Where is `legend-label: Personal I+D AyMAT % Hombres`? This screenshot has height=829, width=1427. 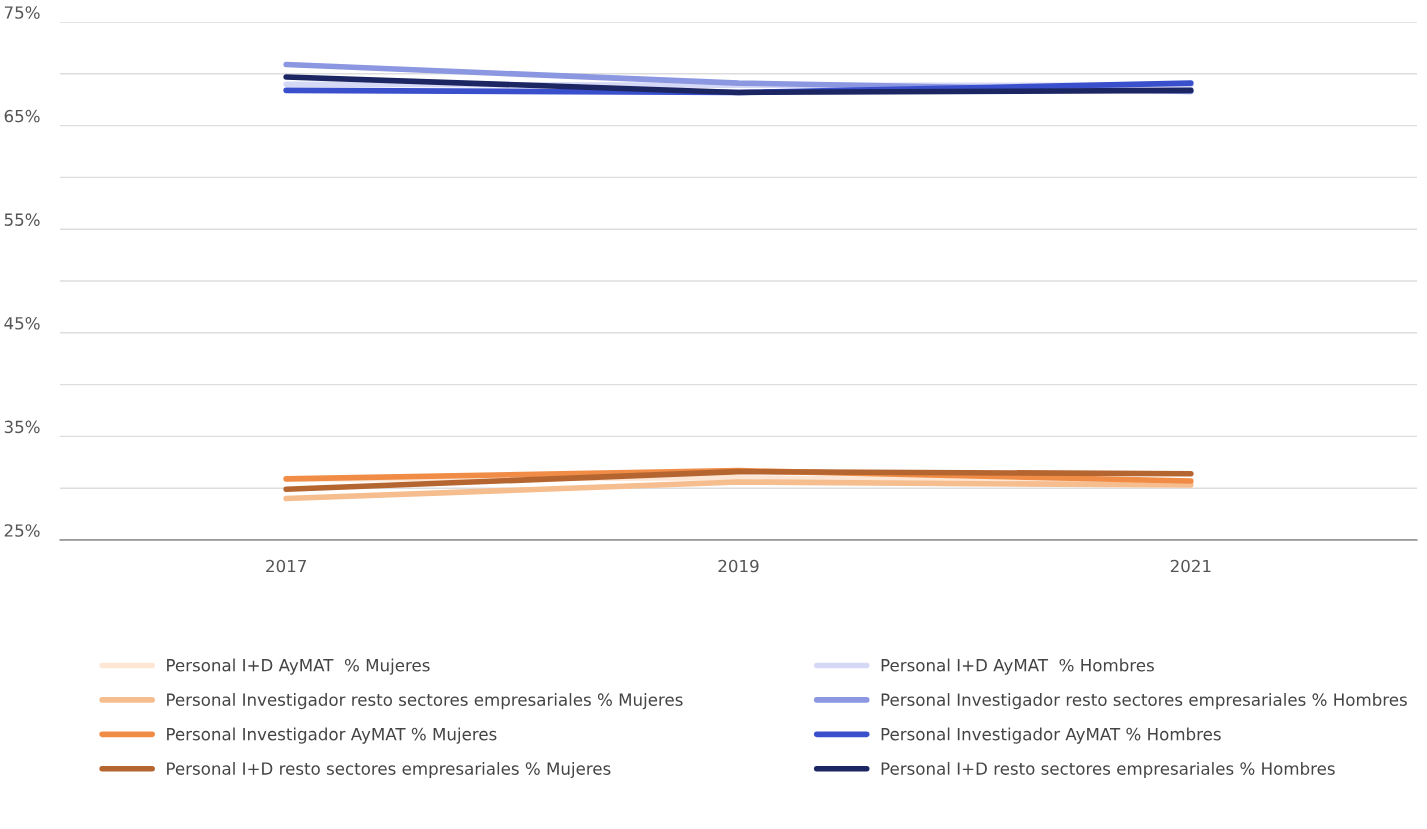
legend-label: Personal I+D AyMAT % Hombres is located at coordinates (1017, 666).